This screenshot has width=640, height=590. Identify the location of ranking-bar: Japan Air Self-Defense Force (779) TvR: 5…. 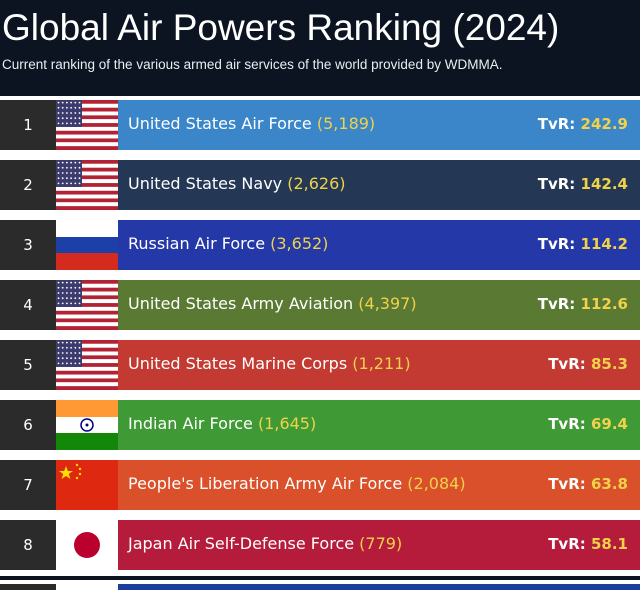
(379, 545).